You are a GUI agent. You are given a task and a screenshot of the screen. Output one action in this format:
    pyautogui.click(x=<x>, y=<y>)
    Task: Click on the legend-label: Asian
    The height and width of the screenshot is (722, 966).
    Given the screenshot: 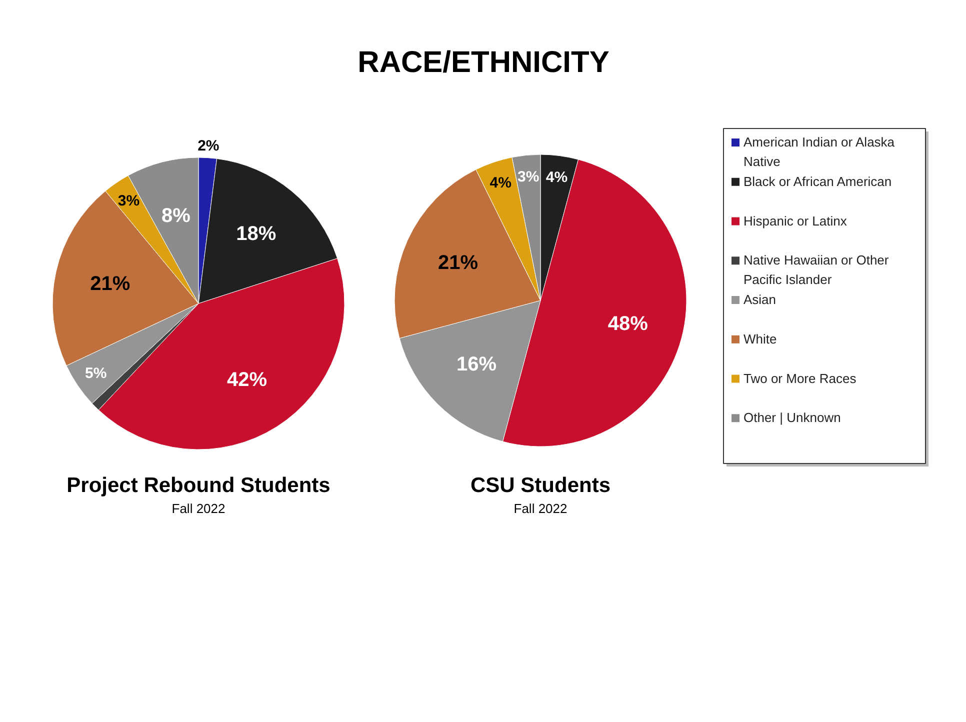 What is the action you would take?
    pyautogui.click(x=760, y=299)
    